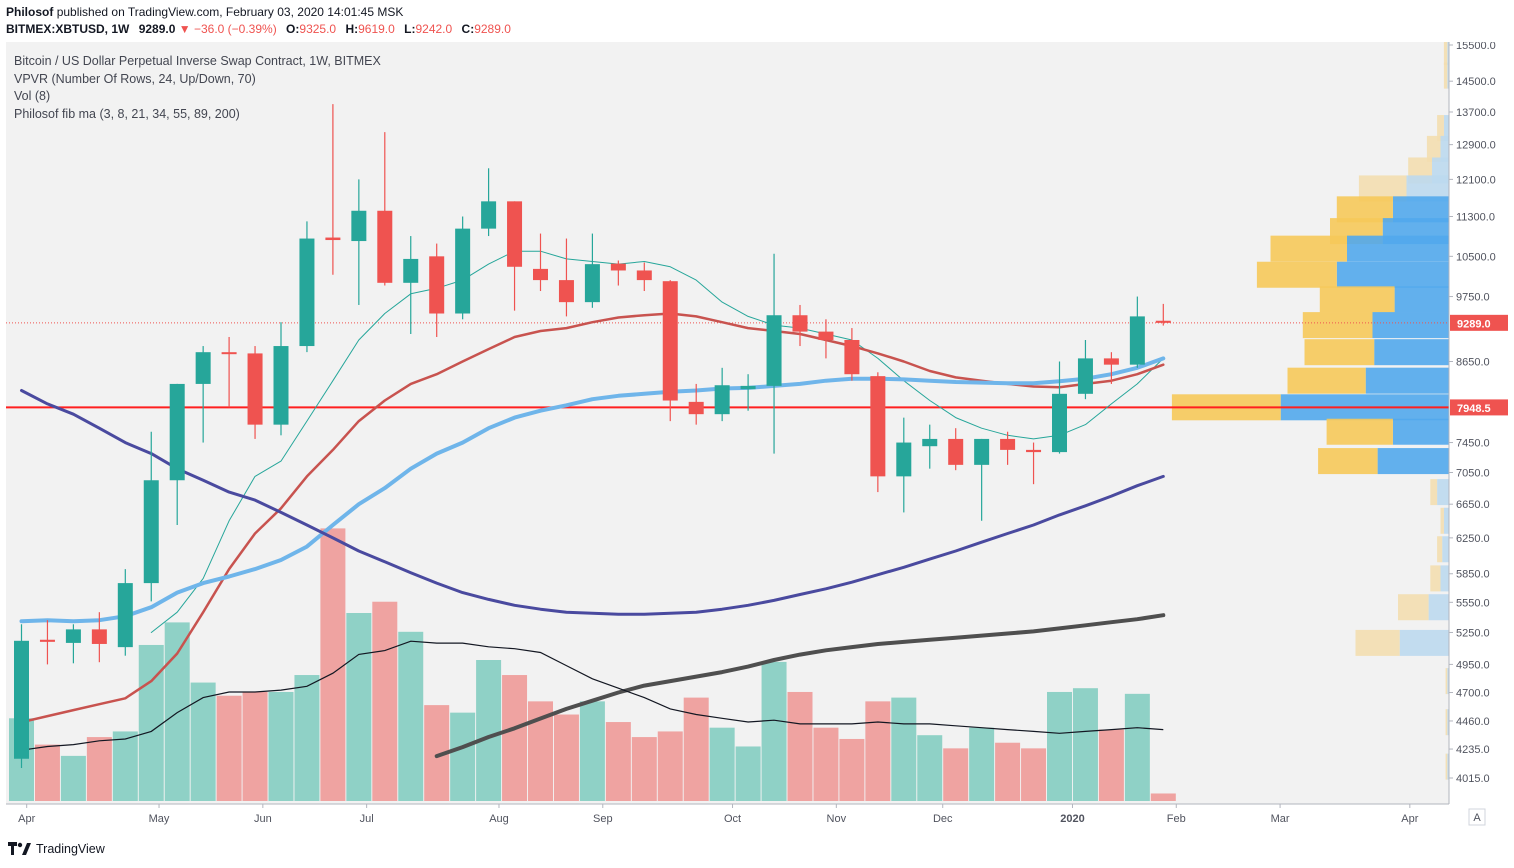 The image size is (1514, 868). I want to click on tradingview-brand: TradingView, so click(70, 849).